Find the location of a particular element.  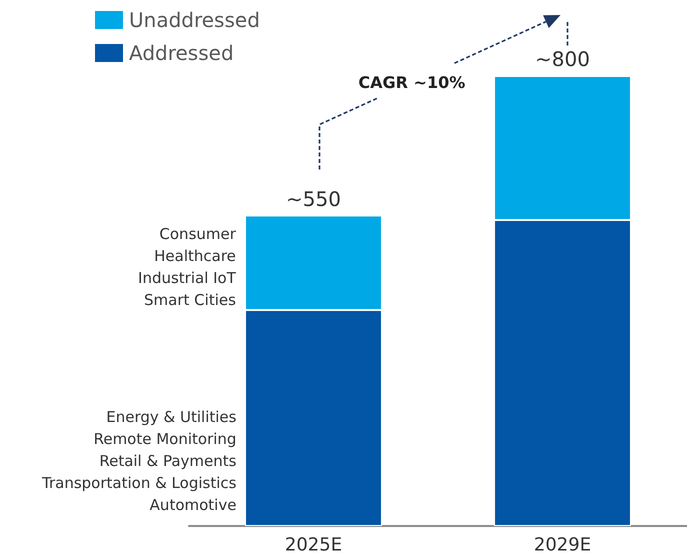

x-tick-label: 2025E is located at coordinates (313, 545).